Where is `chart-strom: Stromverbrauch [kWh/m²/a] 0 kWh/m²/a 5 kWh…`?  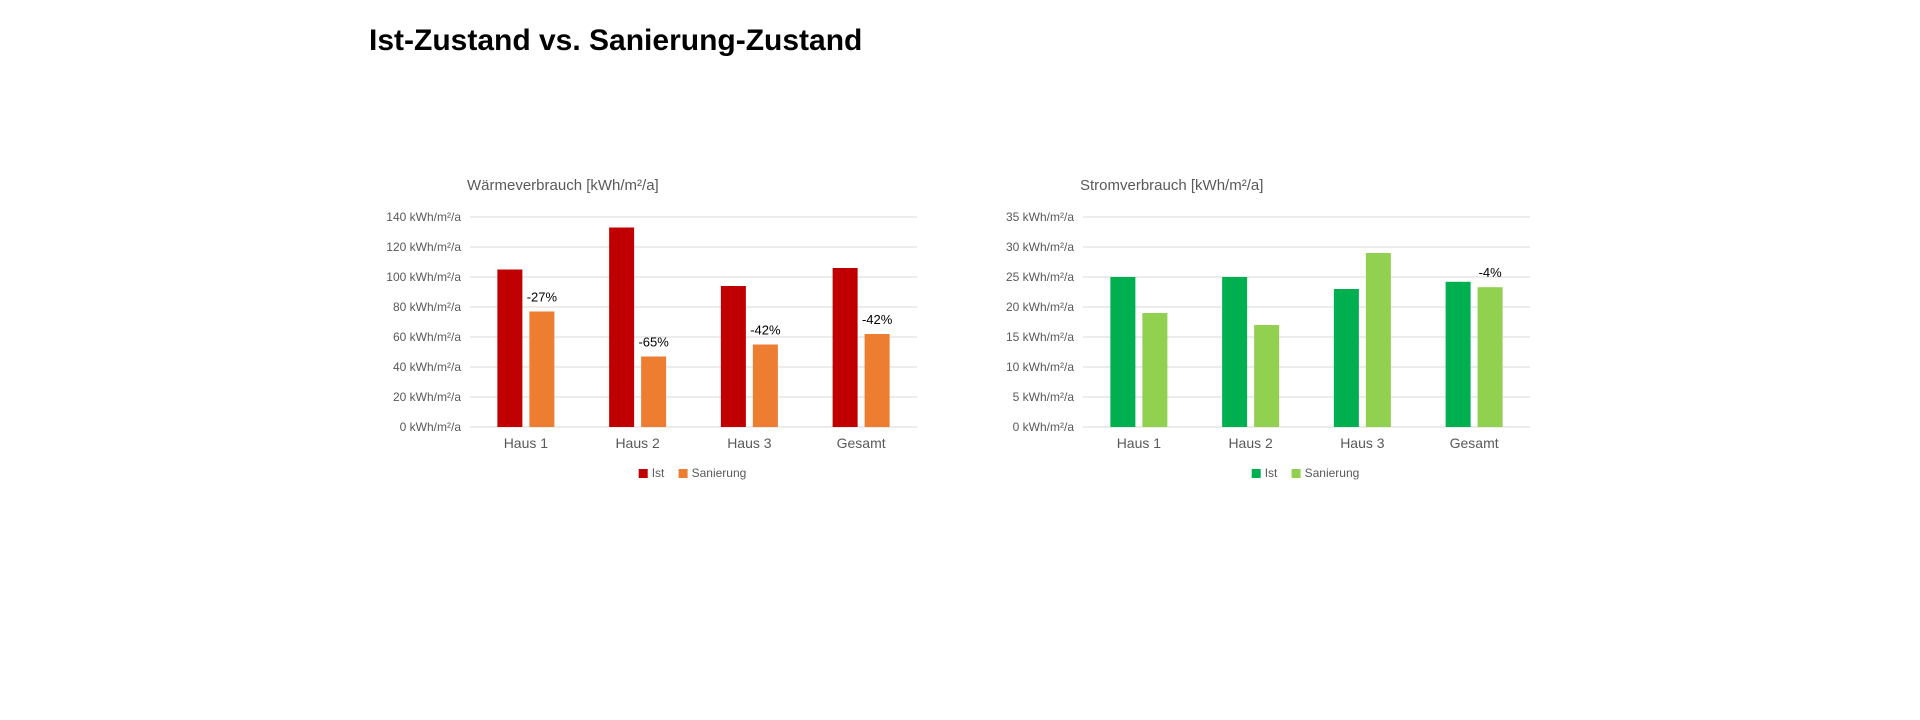
chart-strom: Stromverbrauch [kWh/m²/a] 0 kWh/m²/a 5 kWh… is located at coordinates (1275, 330).